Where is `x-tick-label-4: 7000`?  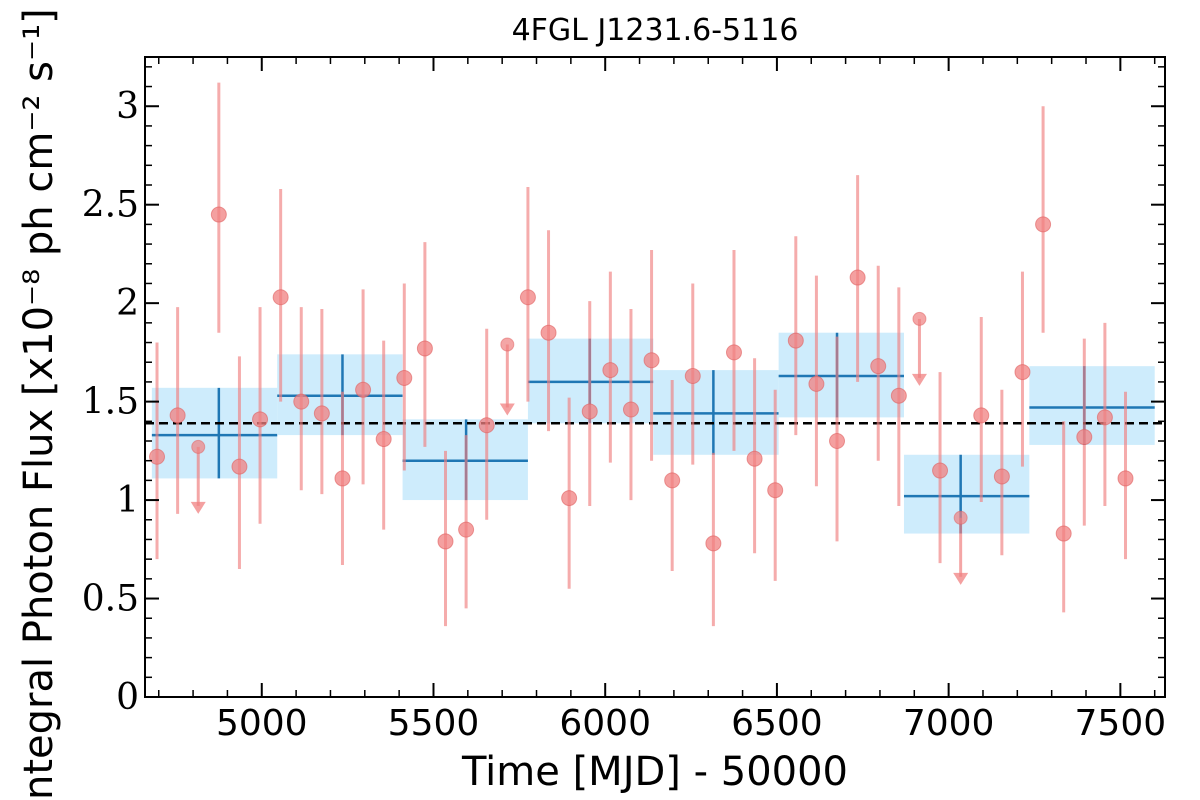
x-tick-label-4: 7000 is located at coordinates (949, 723).